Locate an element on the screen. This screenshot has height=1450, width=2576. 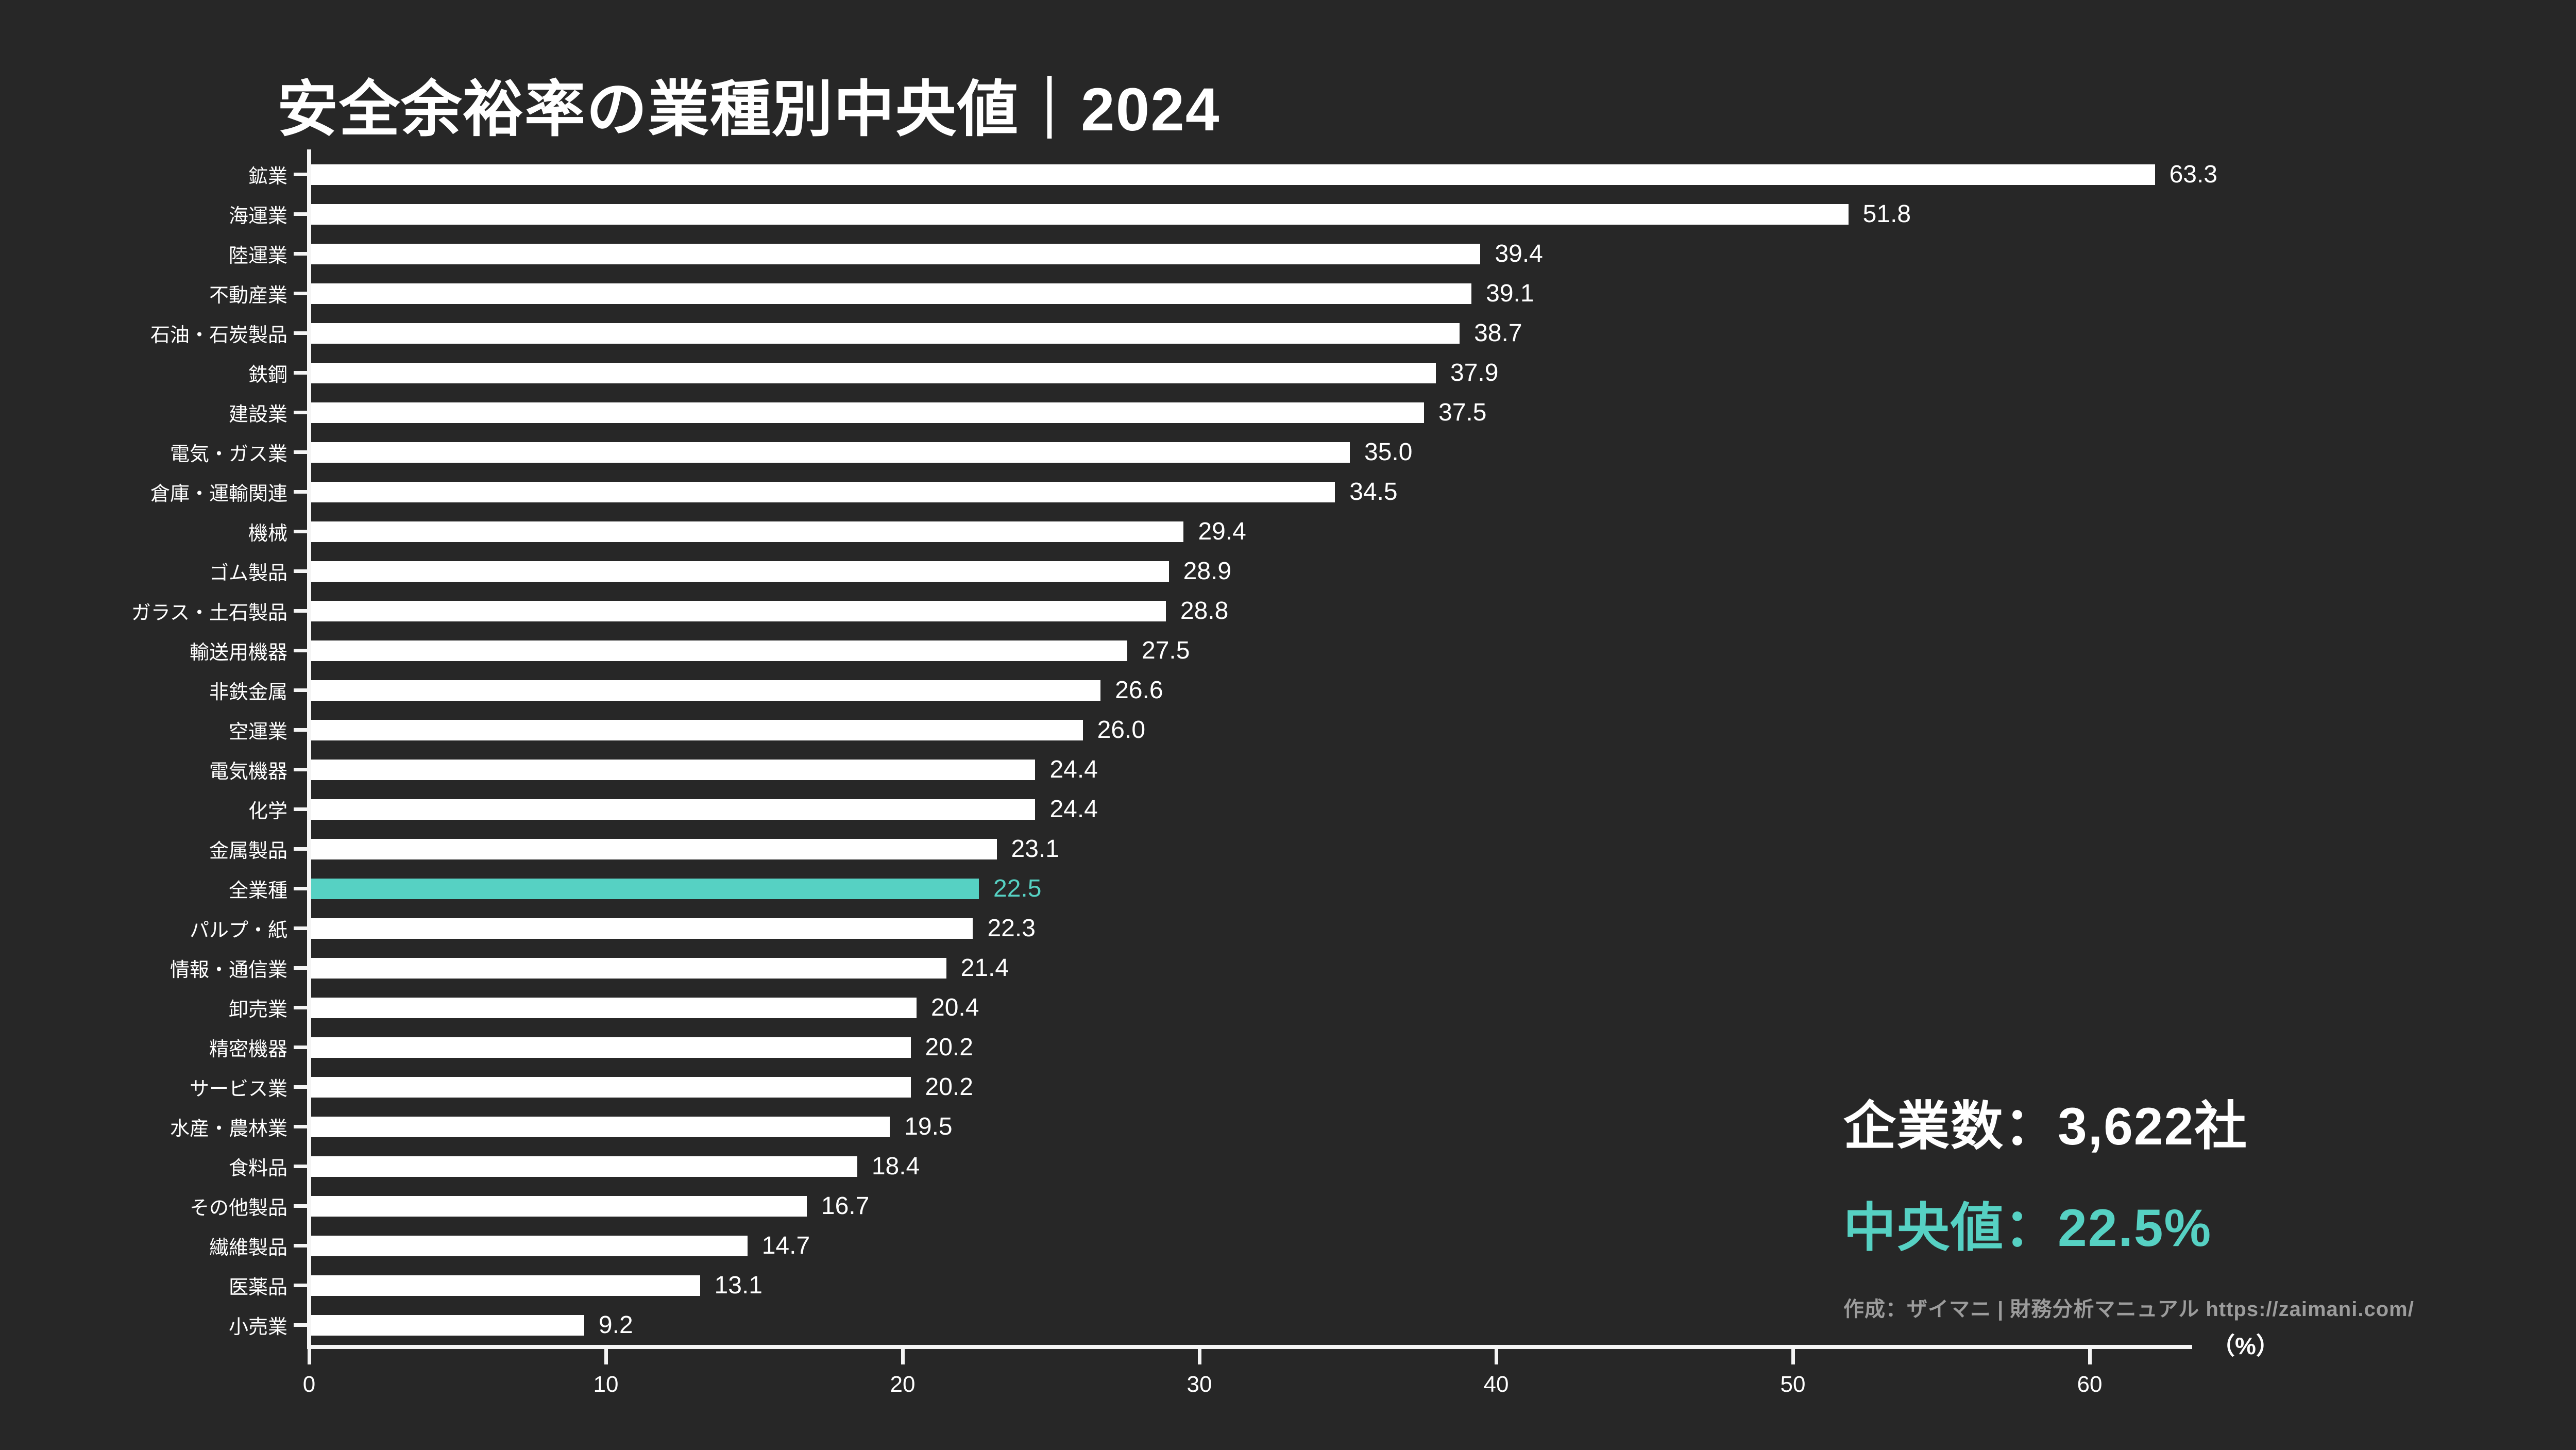
value-label: 13.1 is located at coordinates (738, 1285).